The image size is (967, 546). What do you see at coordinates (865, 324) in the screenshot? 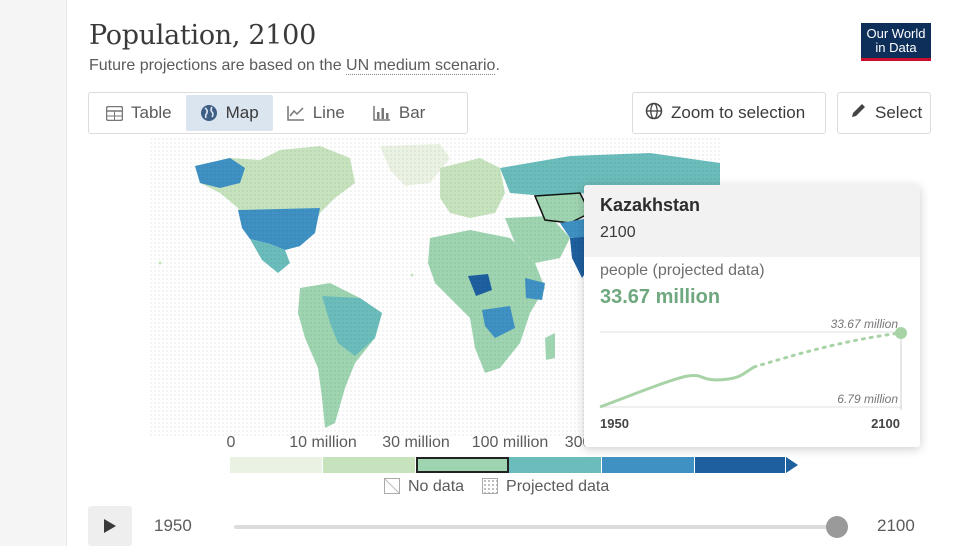
I see `spark-max-label: 33.67 million` at bounding box center [865, 324].